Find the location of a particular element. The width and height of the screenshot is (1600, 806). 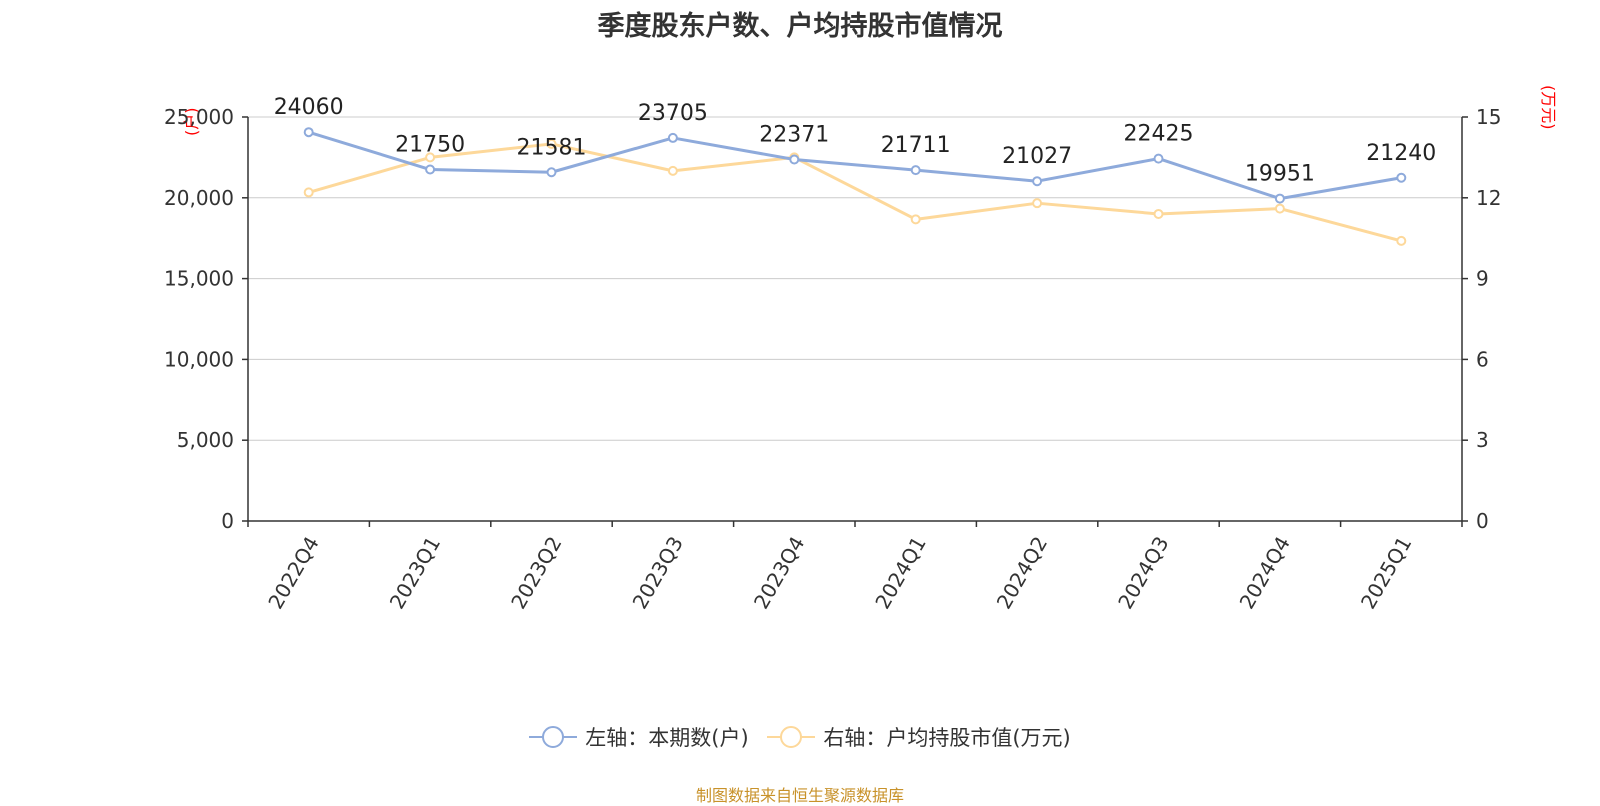

x-axis-tick-label: 2023Q3 is located at coordinates (658, 572).